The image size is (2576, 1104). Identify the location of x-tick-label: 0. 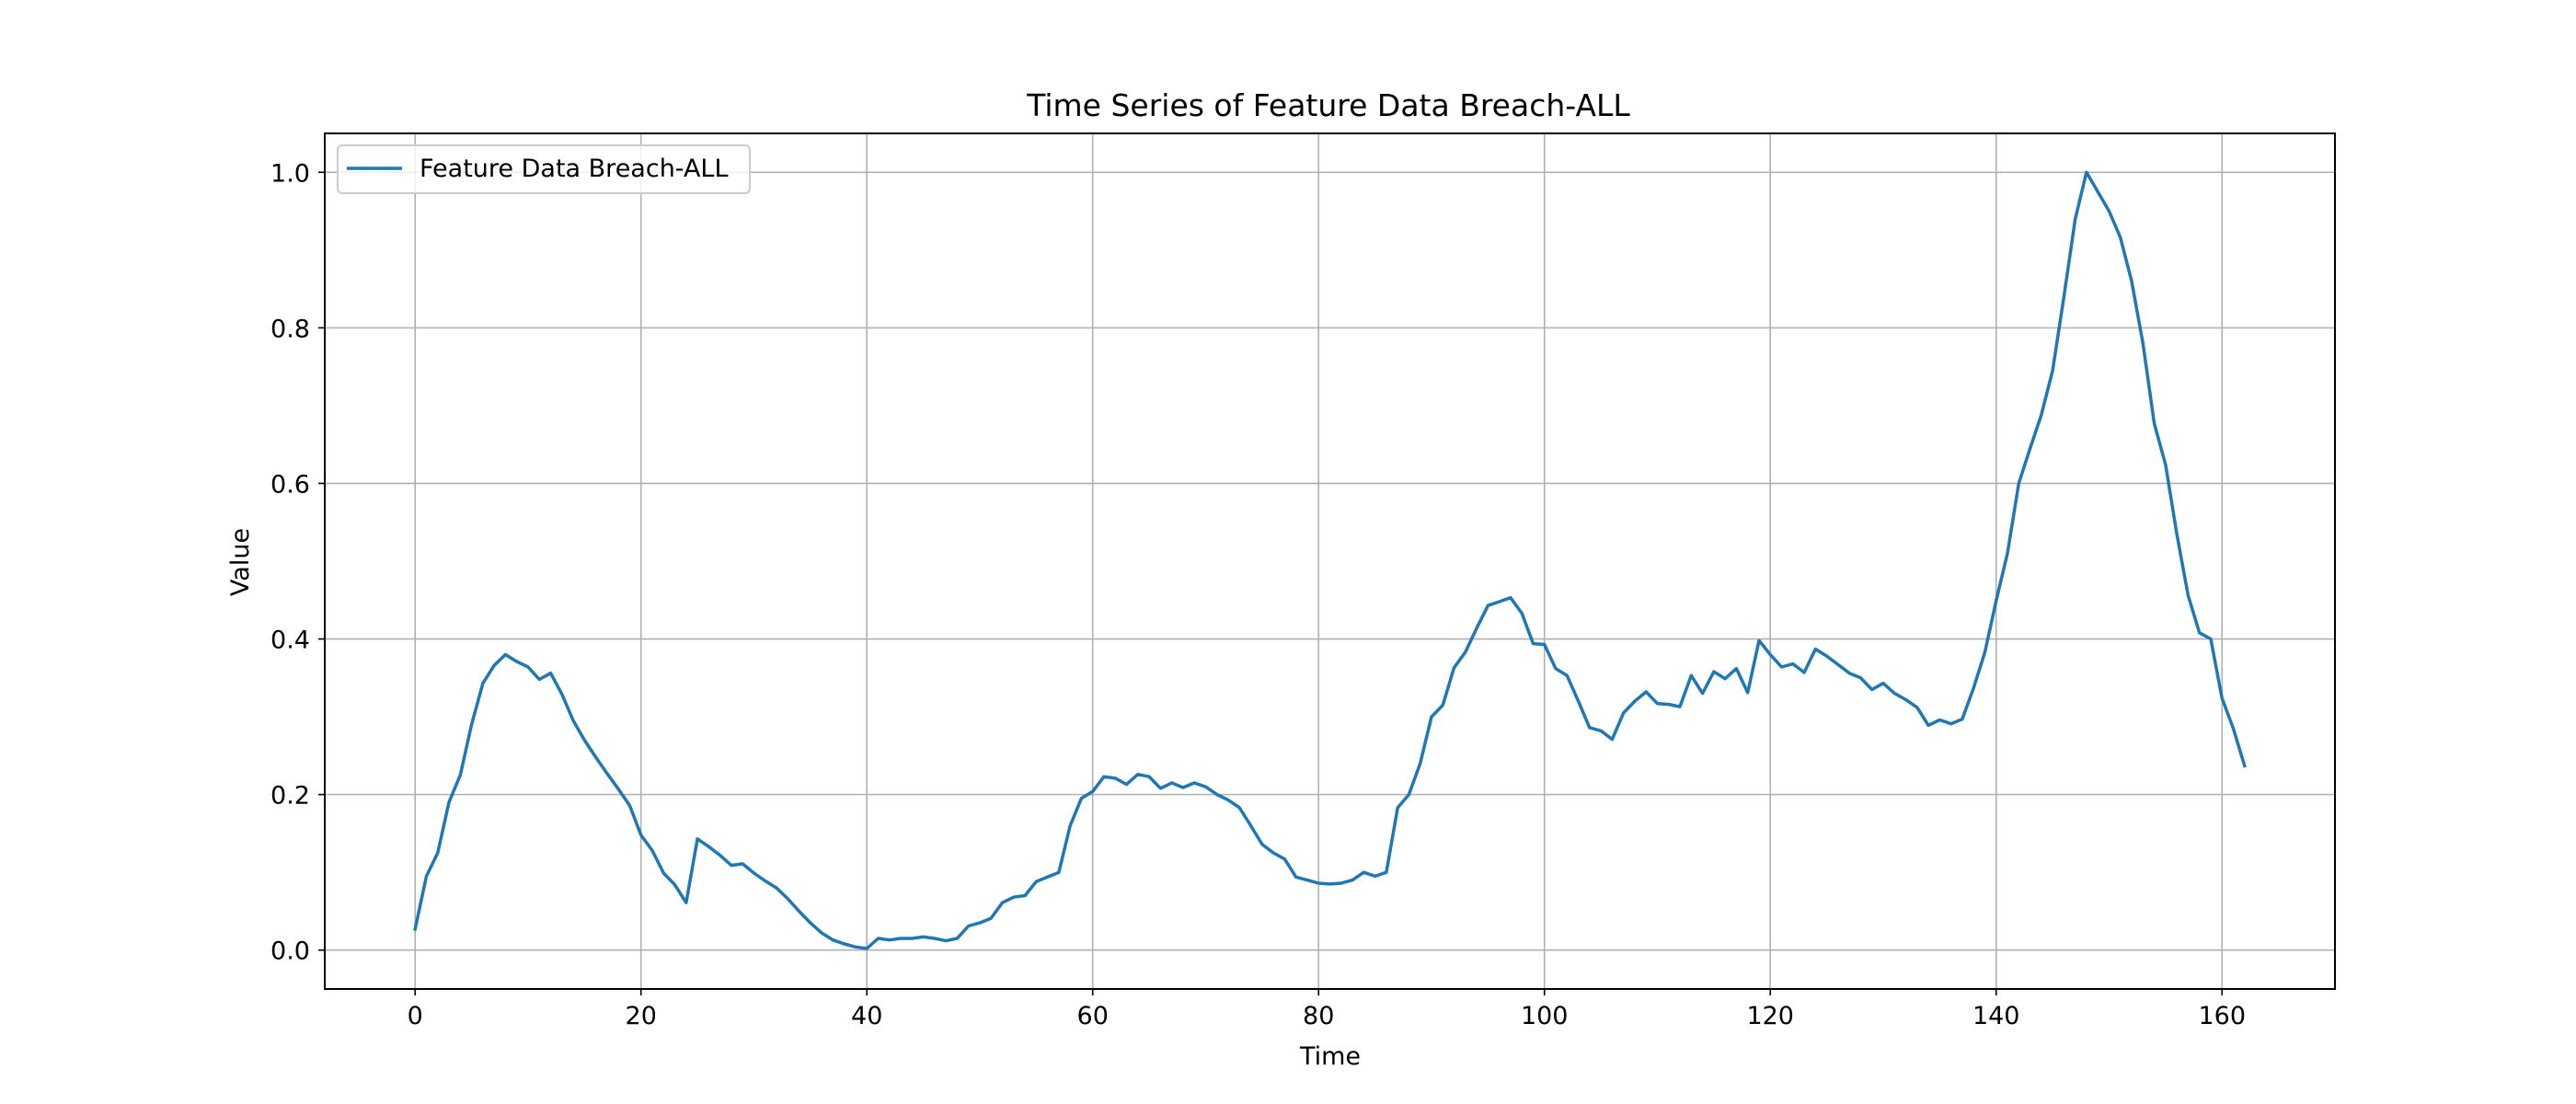
(415, 1016).